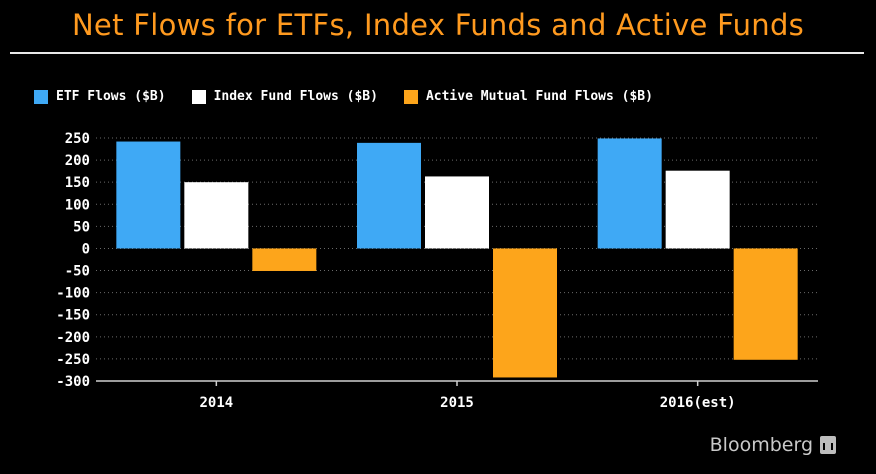 The height and width of the screenshot is (474, 876). What do you see at coordinates (216, 403) in the screenshot?
I see `x-tick-label: 2014` at bounding box center [216, 403].